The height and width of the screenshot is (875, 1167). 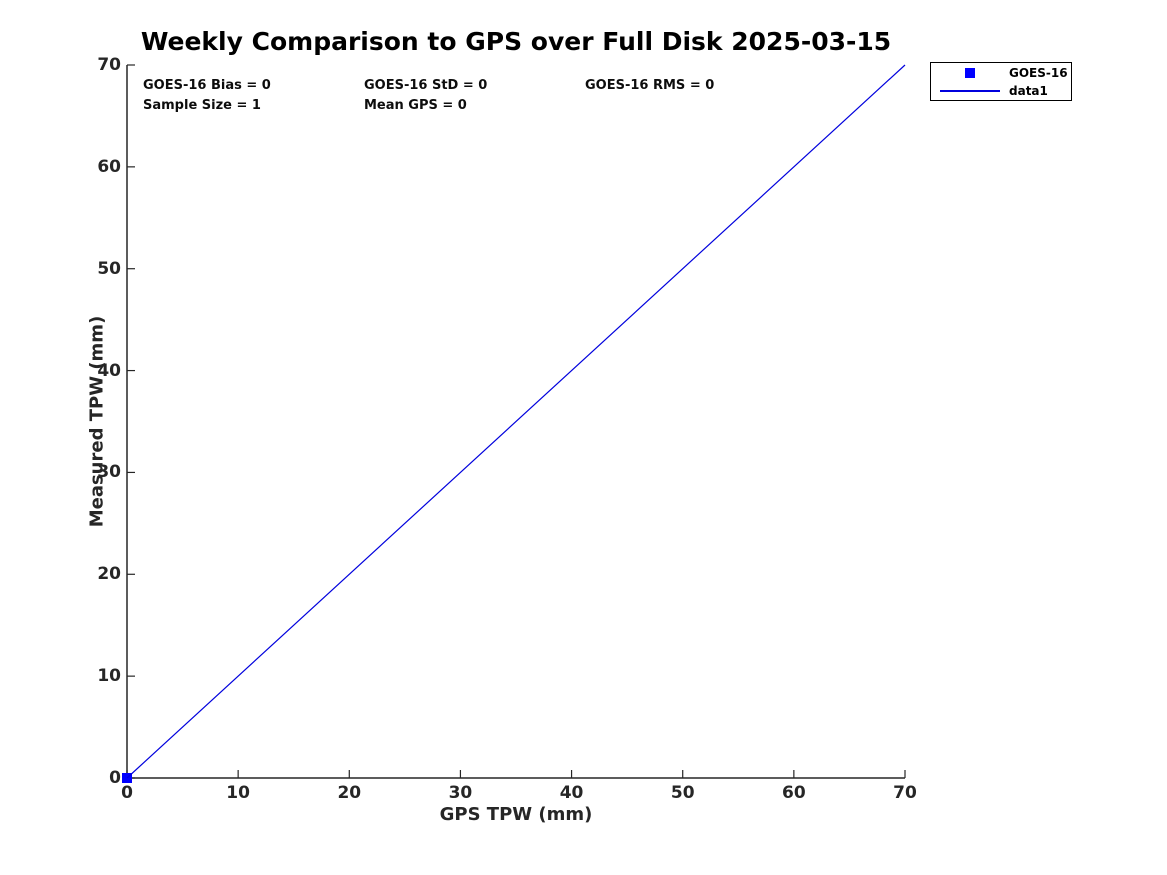 What do you see at coordinates (97, 421) in the screenshot?
I see `y-axis-label-text: Measured TPW (mm)` at bounding box center [97, 421].